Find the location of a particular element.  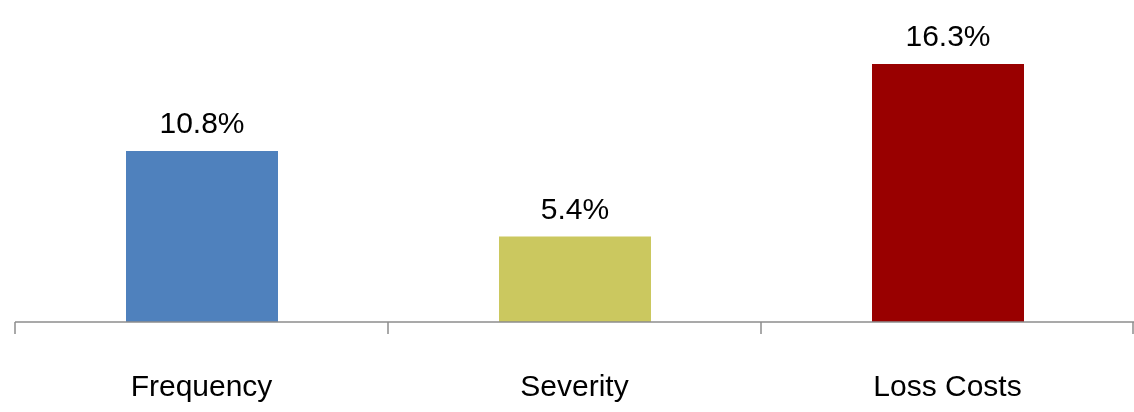

data-label: 10.8% is located at coordinates (202, 123).